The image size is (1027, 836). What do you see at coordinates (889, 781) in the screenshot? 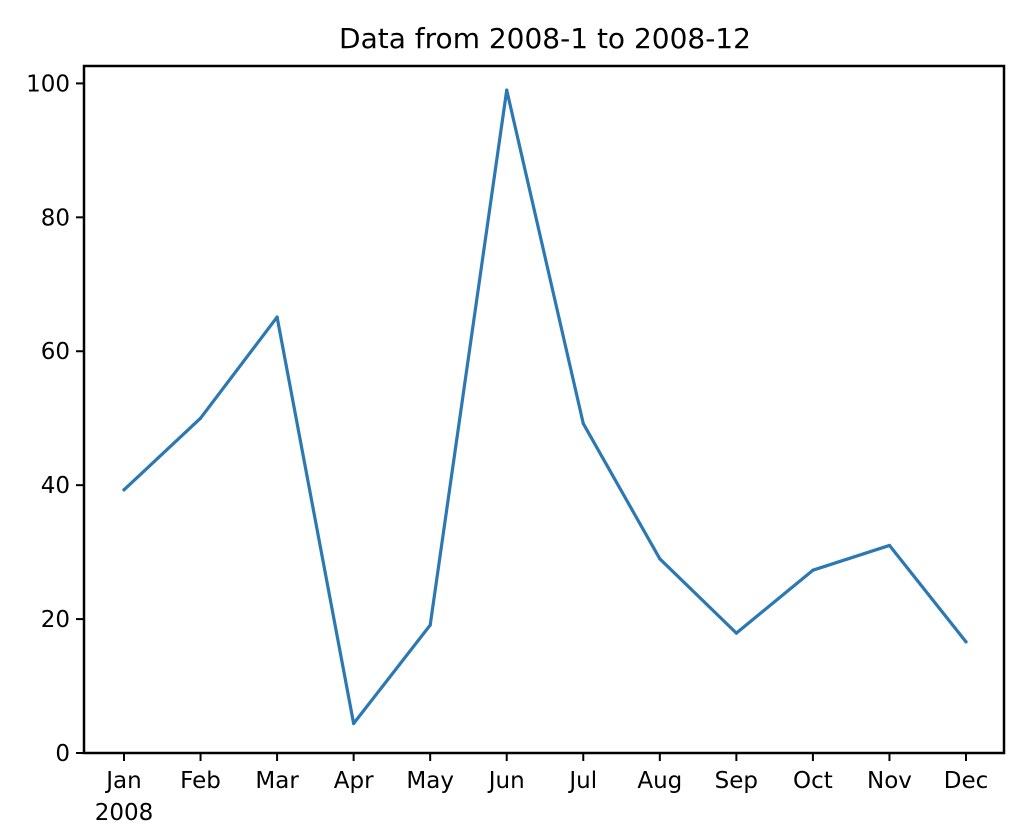
I see `x-tick-label: Nov` at bounding box center [889, 781].